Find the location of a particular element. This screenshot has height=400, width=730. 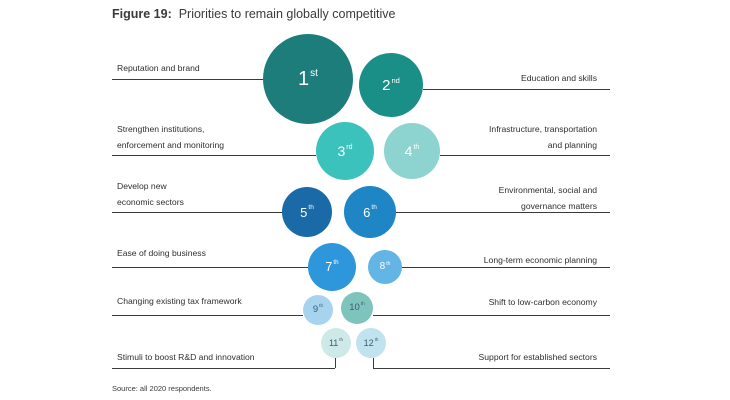

priority-4-label-line: Infrastructure, transportation is located at coordinates (543, 129).